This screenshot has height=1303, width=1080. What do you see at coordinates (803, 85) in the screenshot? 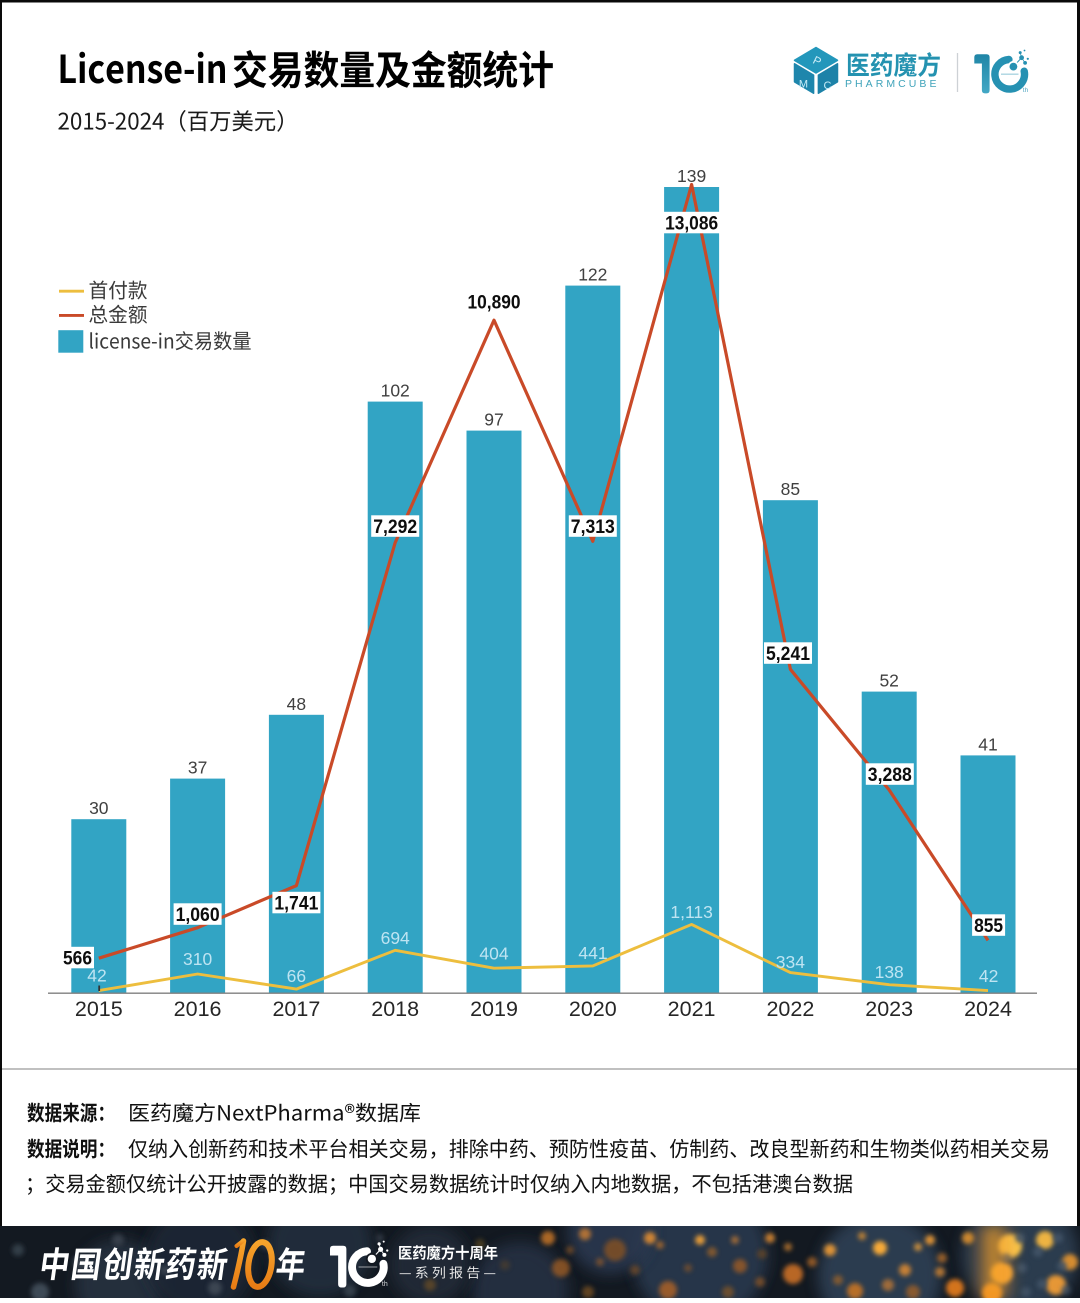
I see `svg-text: M` at bounding box center [803, 85].